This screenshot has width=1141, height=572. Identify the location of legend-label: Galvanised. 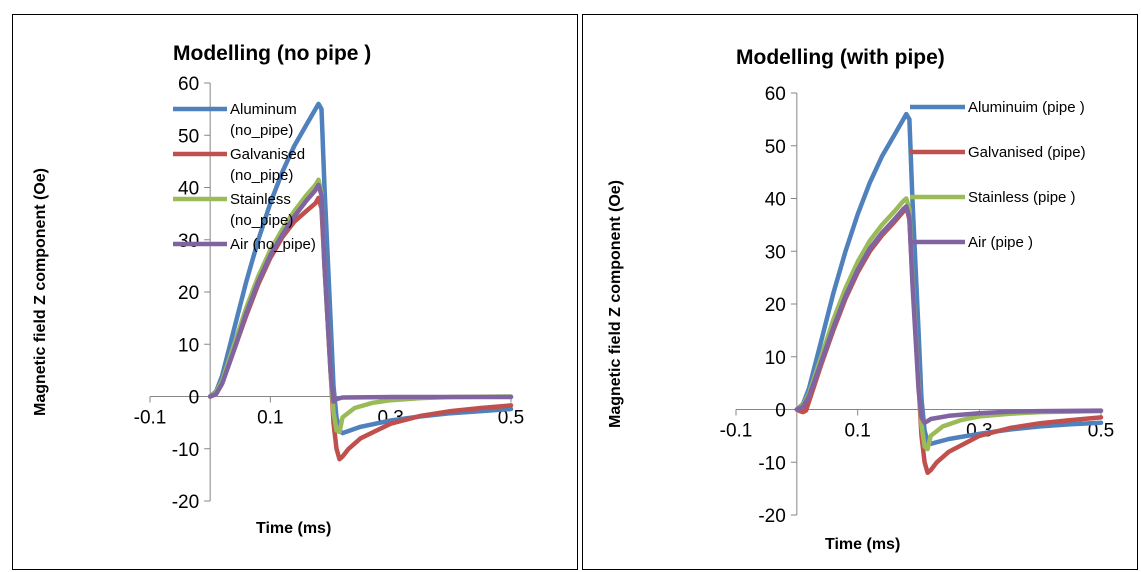
(267, 154).